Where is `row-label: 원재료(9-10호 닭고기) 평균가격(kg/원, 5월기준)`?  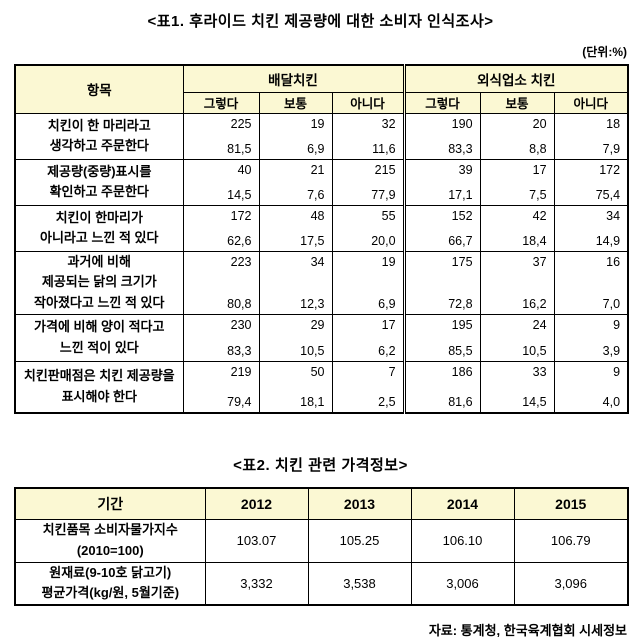
row-label: 원재료(9-10호 닭고기) 평균가격(kg/원, 5월기준) is located at coordinates (110, 583).